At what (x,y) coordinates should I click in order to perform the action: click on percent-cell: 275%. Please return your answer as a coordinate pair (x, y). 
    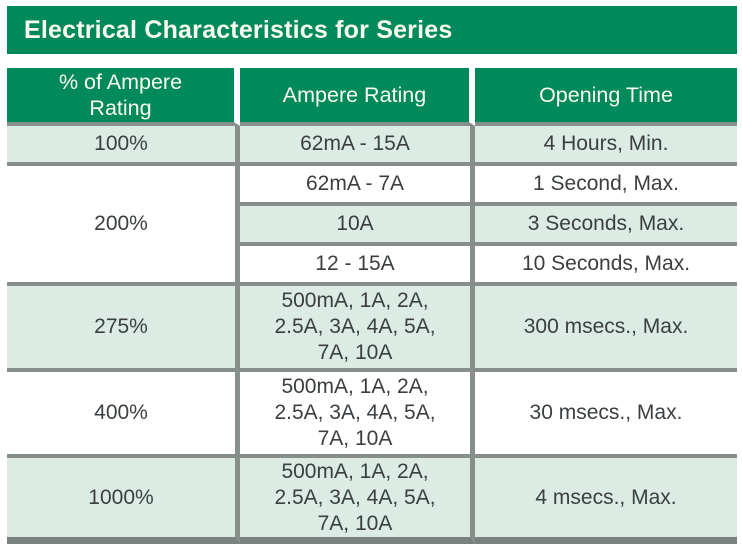
    Looking at the image, I should click on (123, 329).